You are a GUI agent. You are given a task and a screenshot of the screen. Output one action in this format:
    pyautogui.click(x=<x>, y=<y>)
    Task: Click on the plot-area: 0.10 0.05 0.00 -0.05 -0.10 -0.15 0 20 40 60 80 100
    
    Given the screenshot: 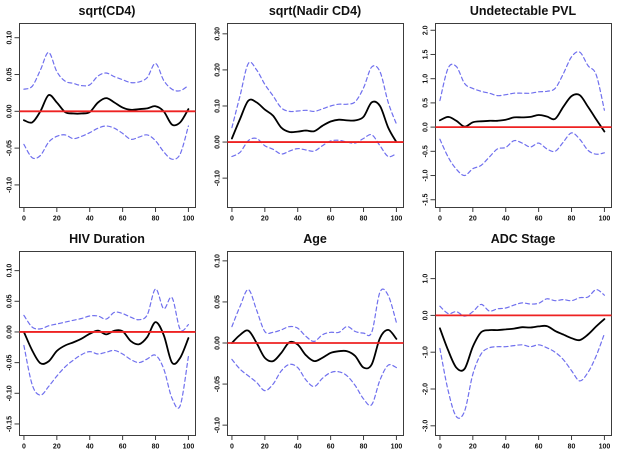 What is the action you would take?
    pyautogui.click(x=101, y=351)
    